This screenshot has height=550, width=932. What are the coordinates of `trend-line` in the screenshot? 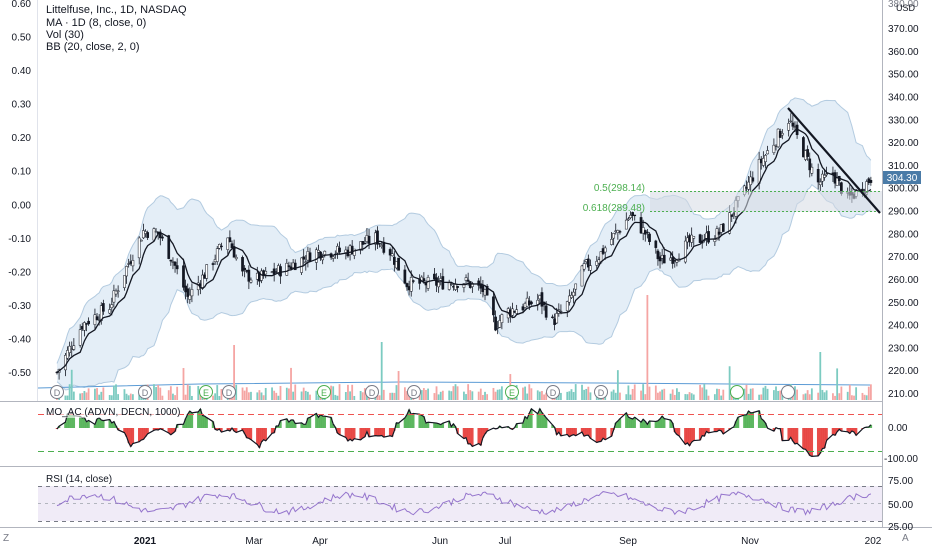 It's located at (834, 160).